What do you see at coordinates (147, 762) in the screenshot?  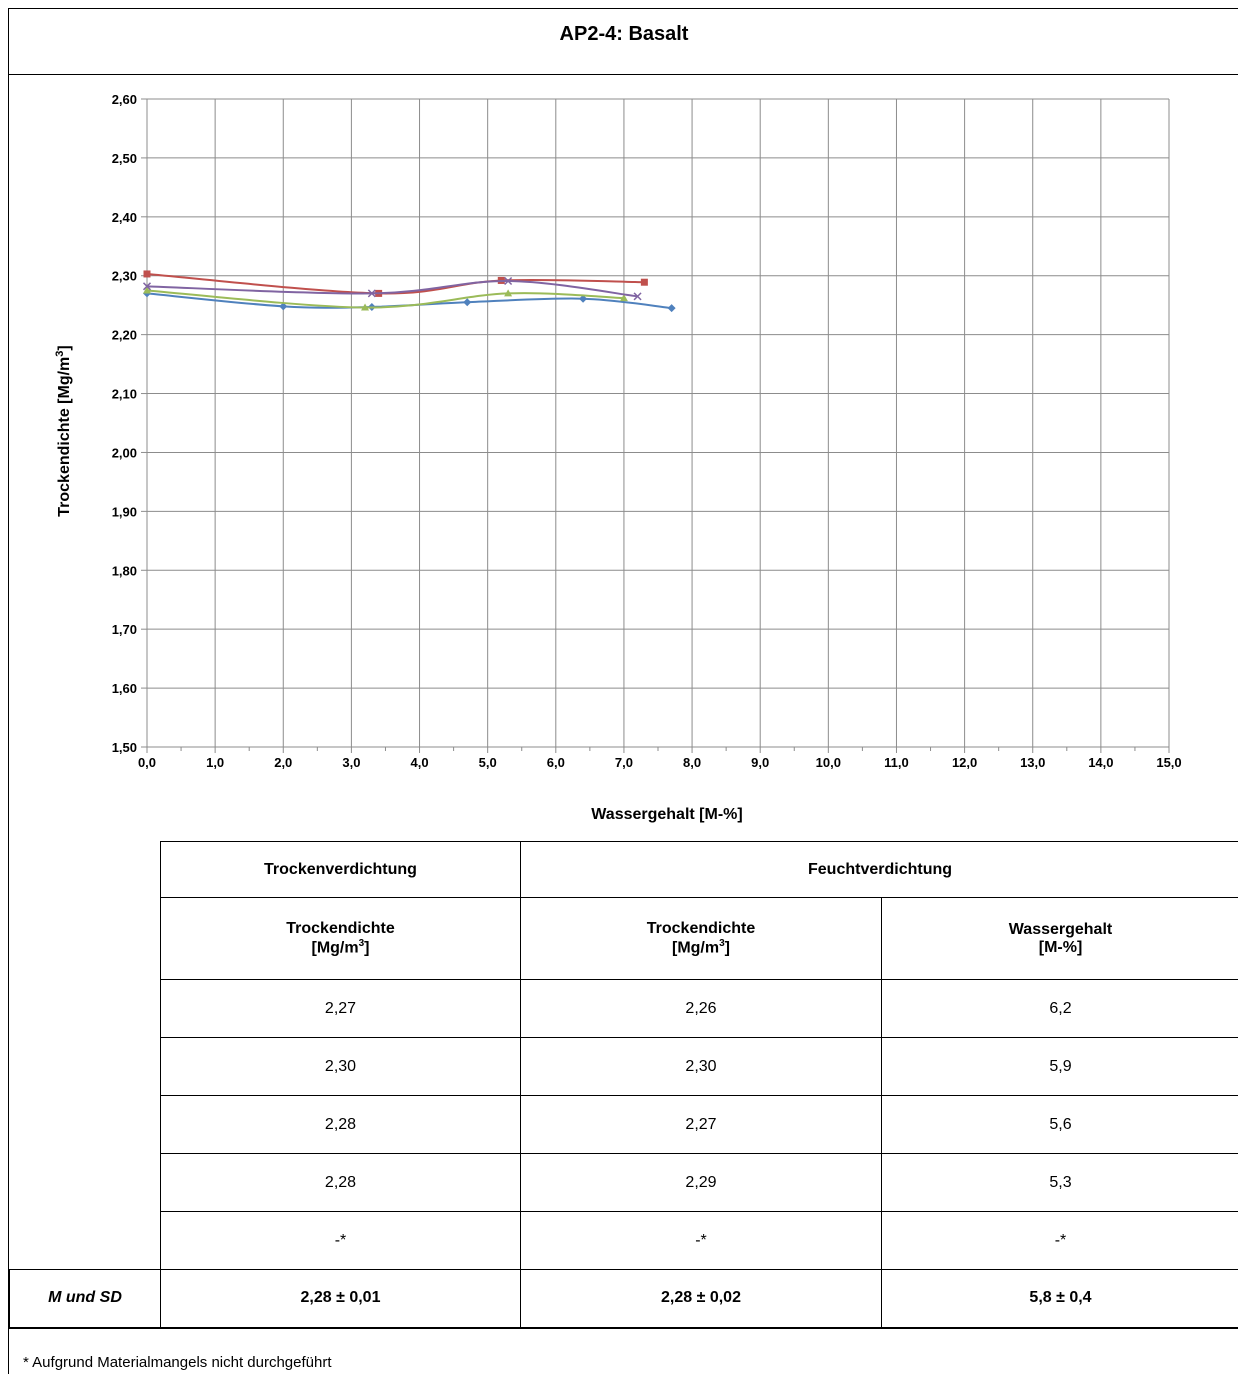 I see `x-tick-label: 0,0` at bounding box center [147, 762].